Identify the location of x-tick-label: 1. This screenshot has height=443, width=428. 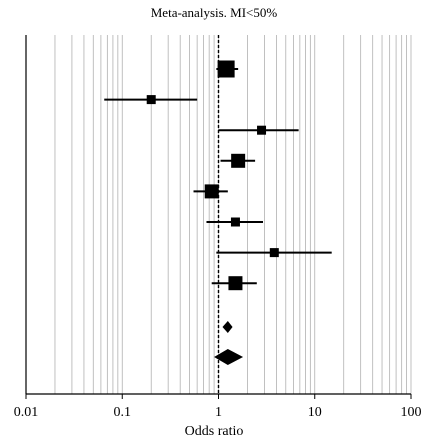
(218, 412).